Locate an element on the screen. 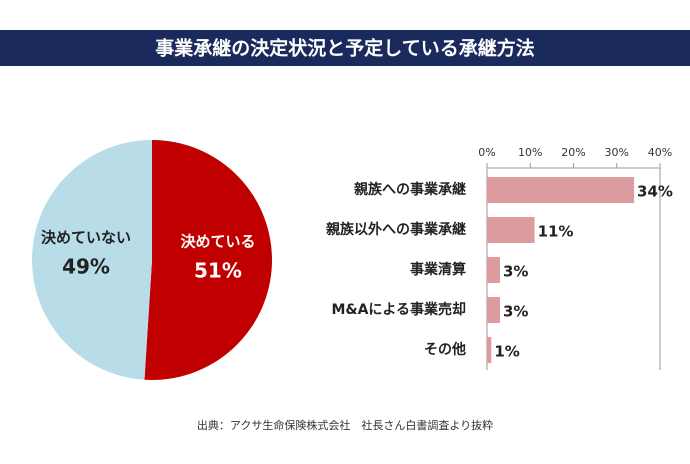 The width and height of the screenshot is (690, 464). x-tick-label: 30% is located at coordinates (617, 152).